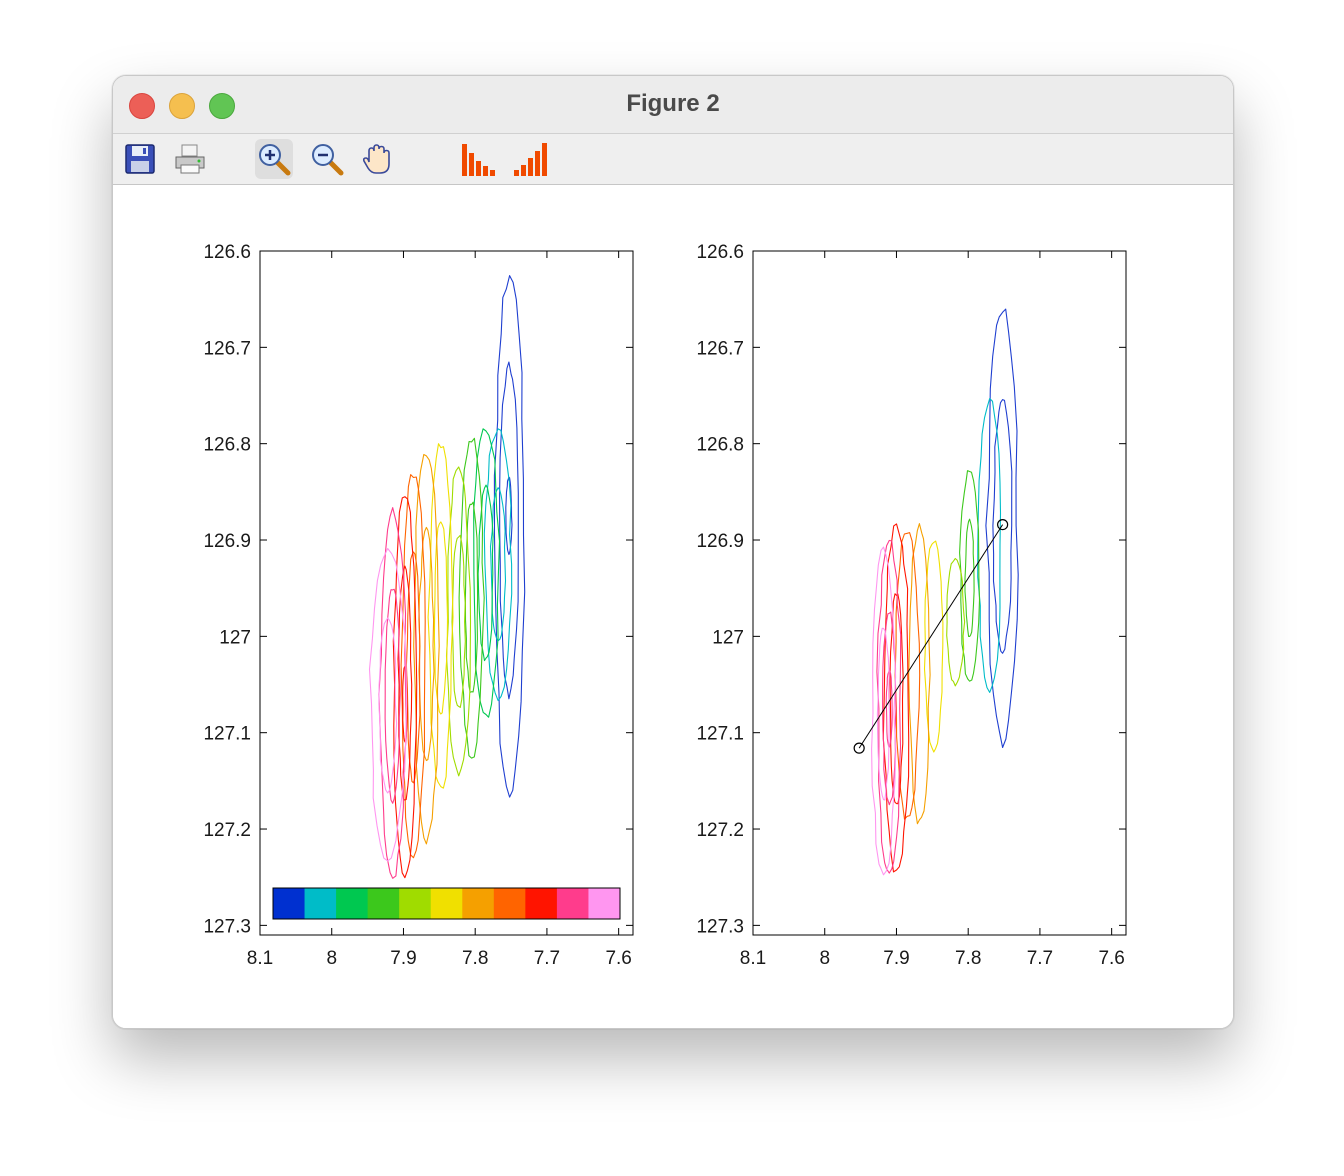 The height and width of the screenshot is (1176, 1344). I want to click on title-bar: Figure 2, so click(673, 105).